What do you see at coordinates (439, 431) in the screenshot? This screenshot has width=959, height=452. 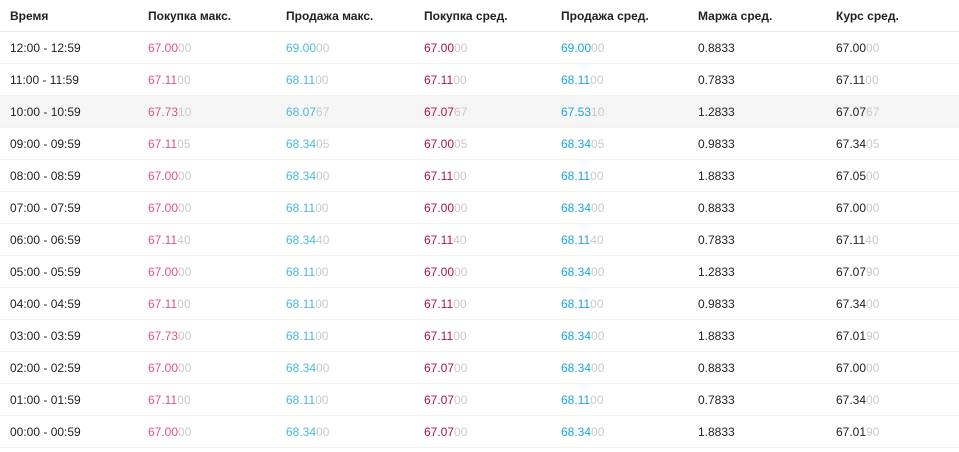 I see `buy-avg-value: 67.07` at bounding box center [439, 431].